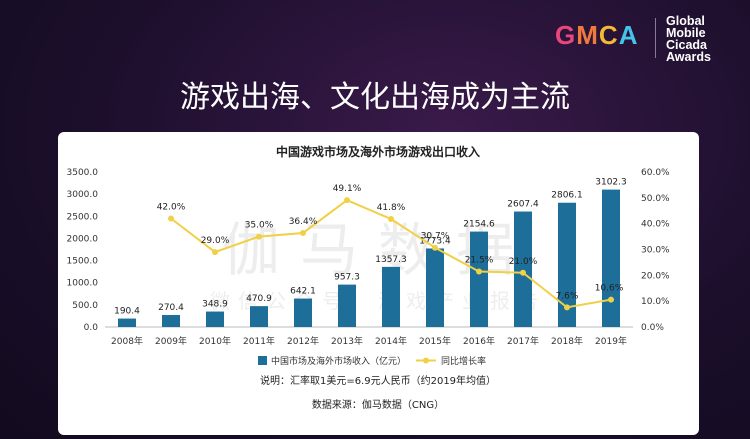 This screenshot has height=439, width=750. What do you see at coordinates (127, 341) in the screenshot?
I see `x-tick-label: 2008年` at bounding box center [127, 341].